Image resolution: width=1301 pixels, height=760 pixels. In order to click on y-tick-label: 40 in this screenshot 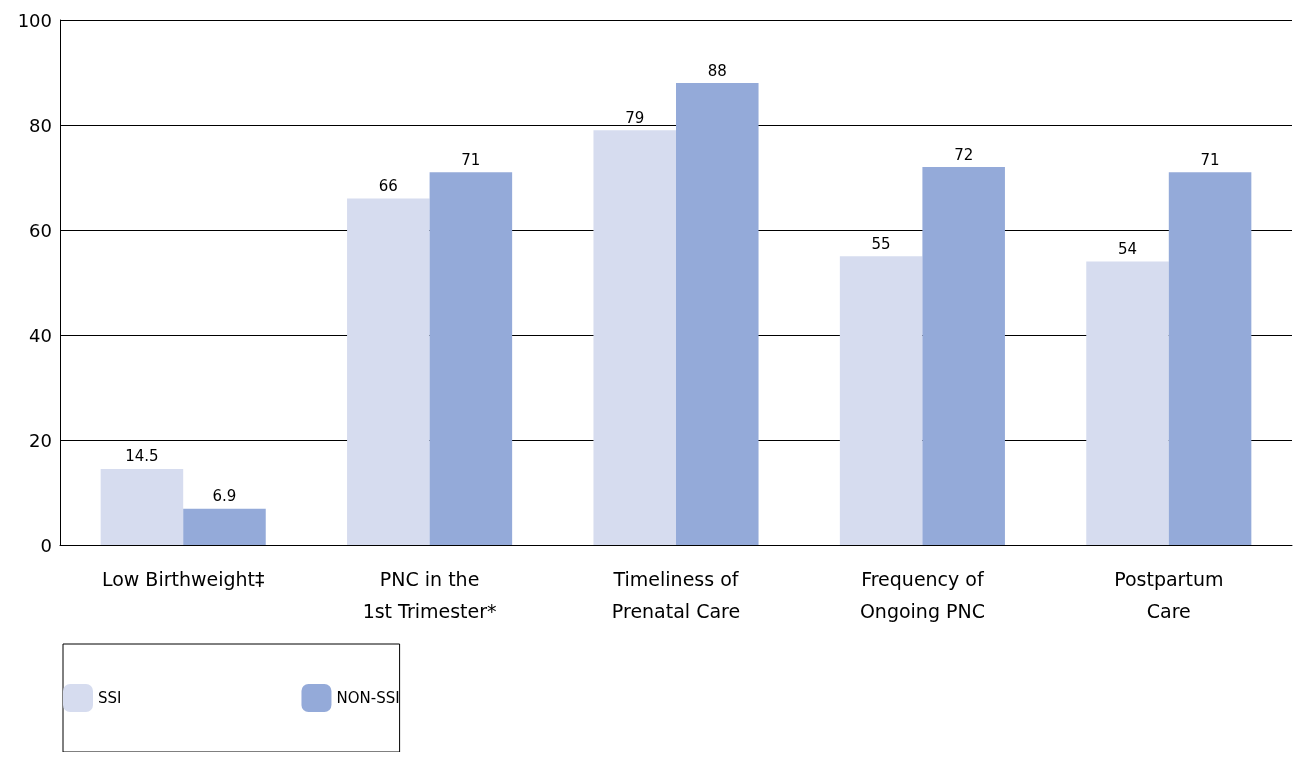, I will do `click(40, 335)`.